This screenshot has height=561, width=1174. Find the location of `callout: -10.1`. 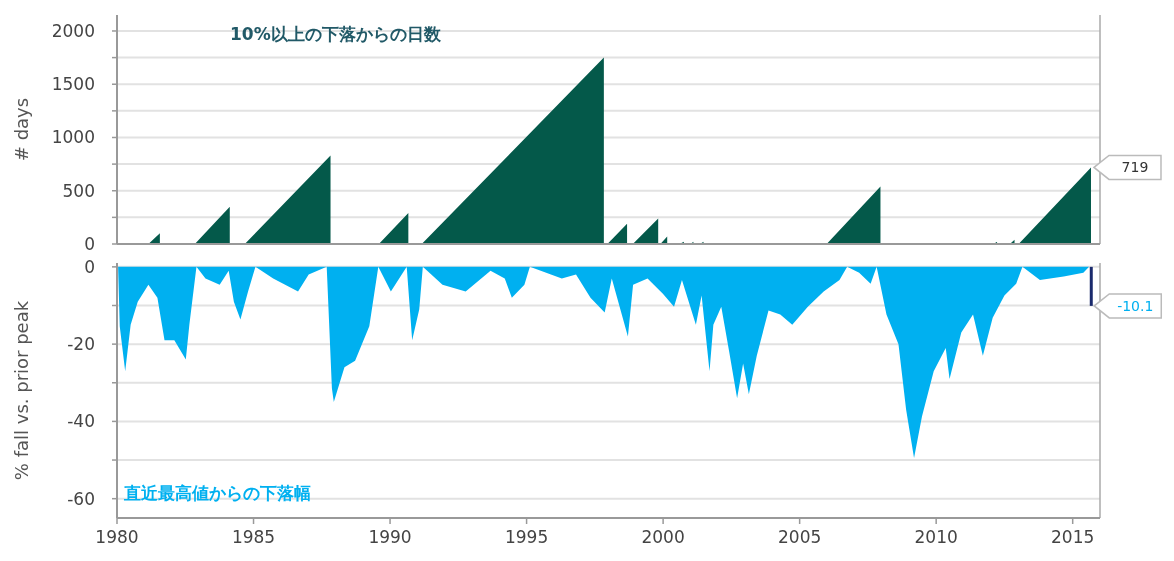

callout: -10.1 is located at coordinates (1127, 306).